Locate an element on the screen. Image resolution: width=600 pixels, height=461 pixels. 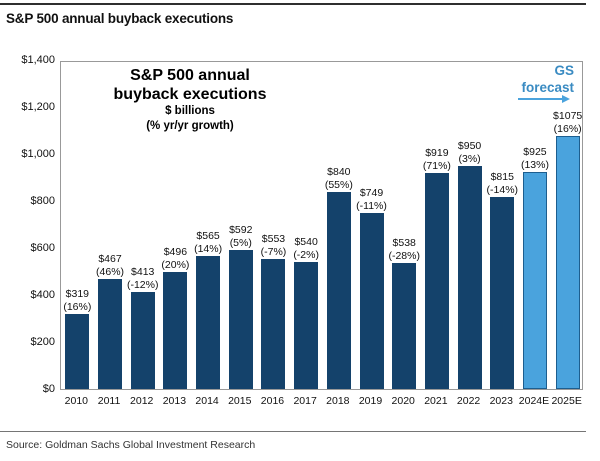
bar-dollar-value: $925 is located at coordinates (535, 151).